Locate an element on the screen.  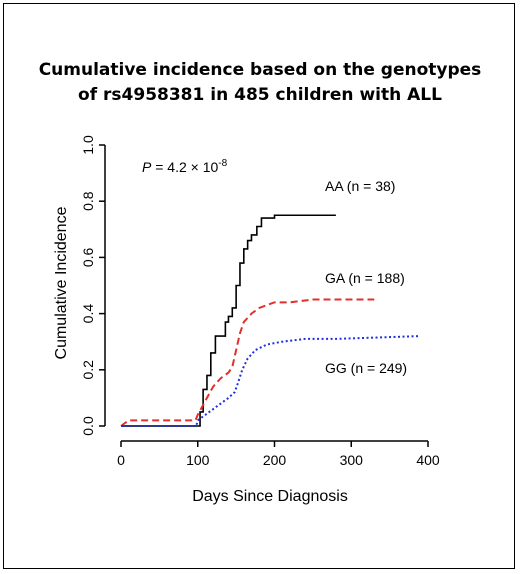
series-line-ga is located at coordinates (247, 362).